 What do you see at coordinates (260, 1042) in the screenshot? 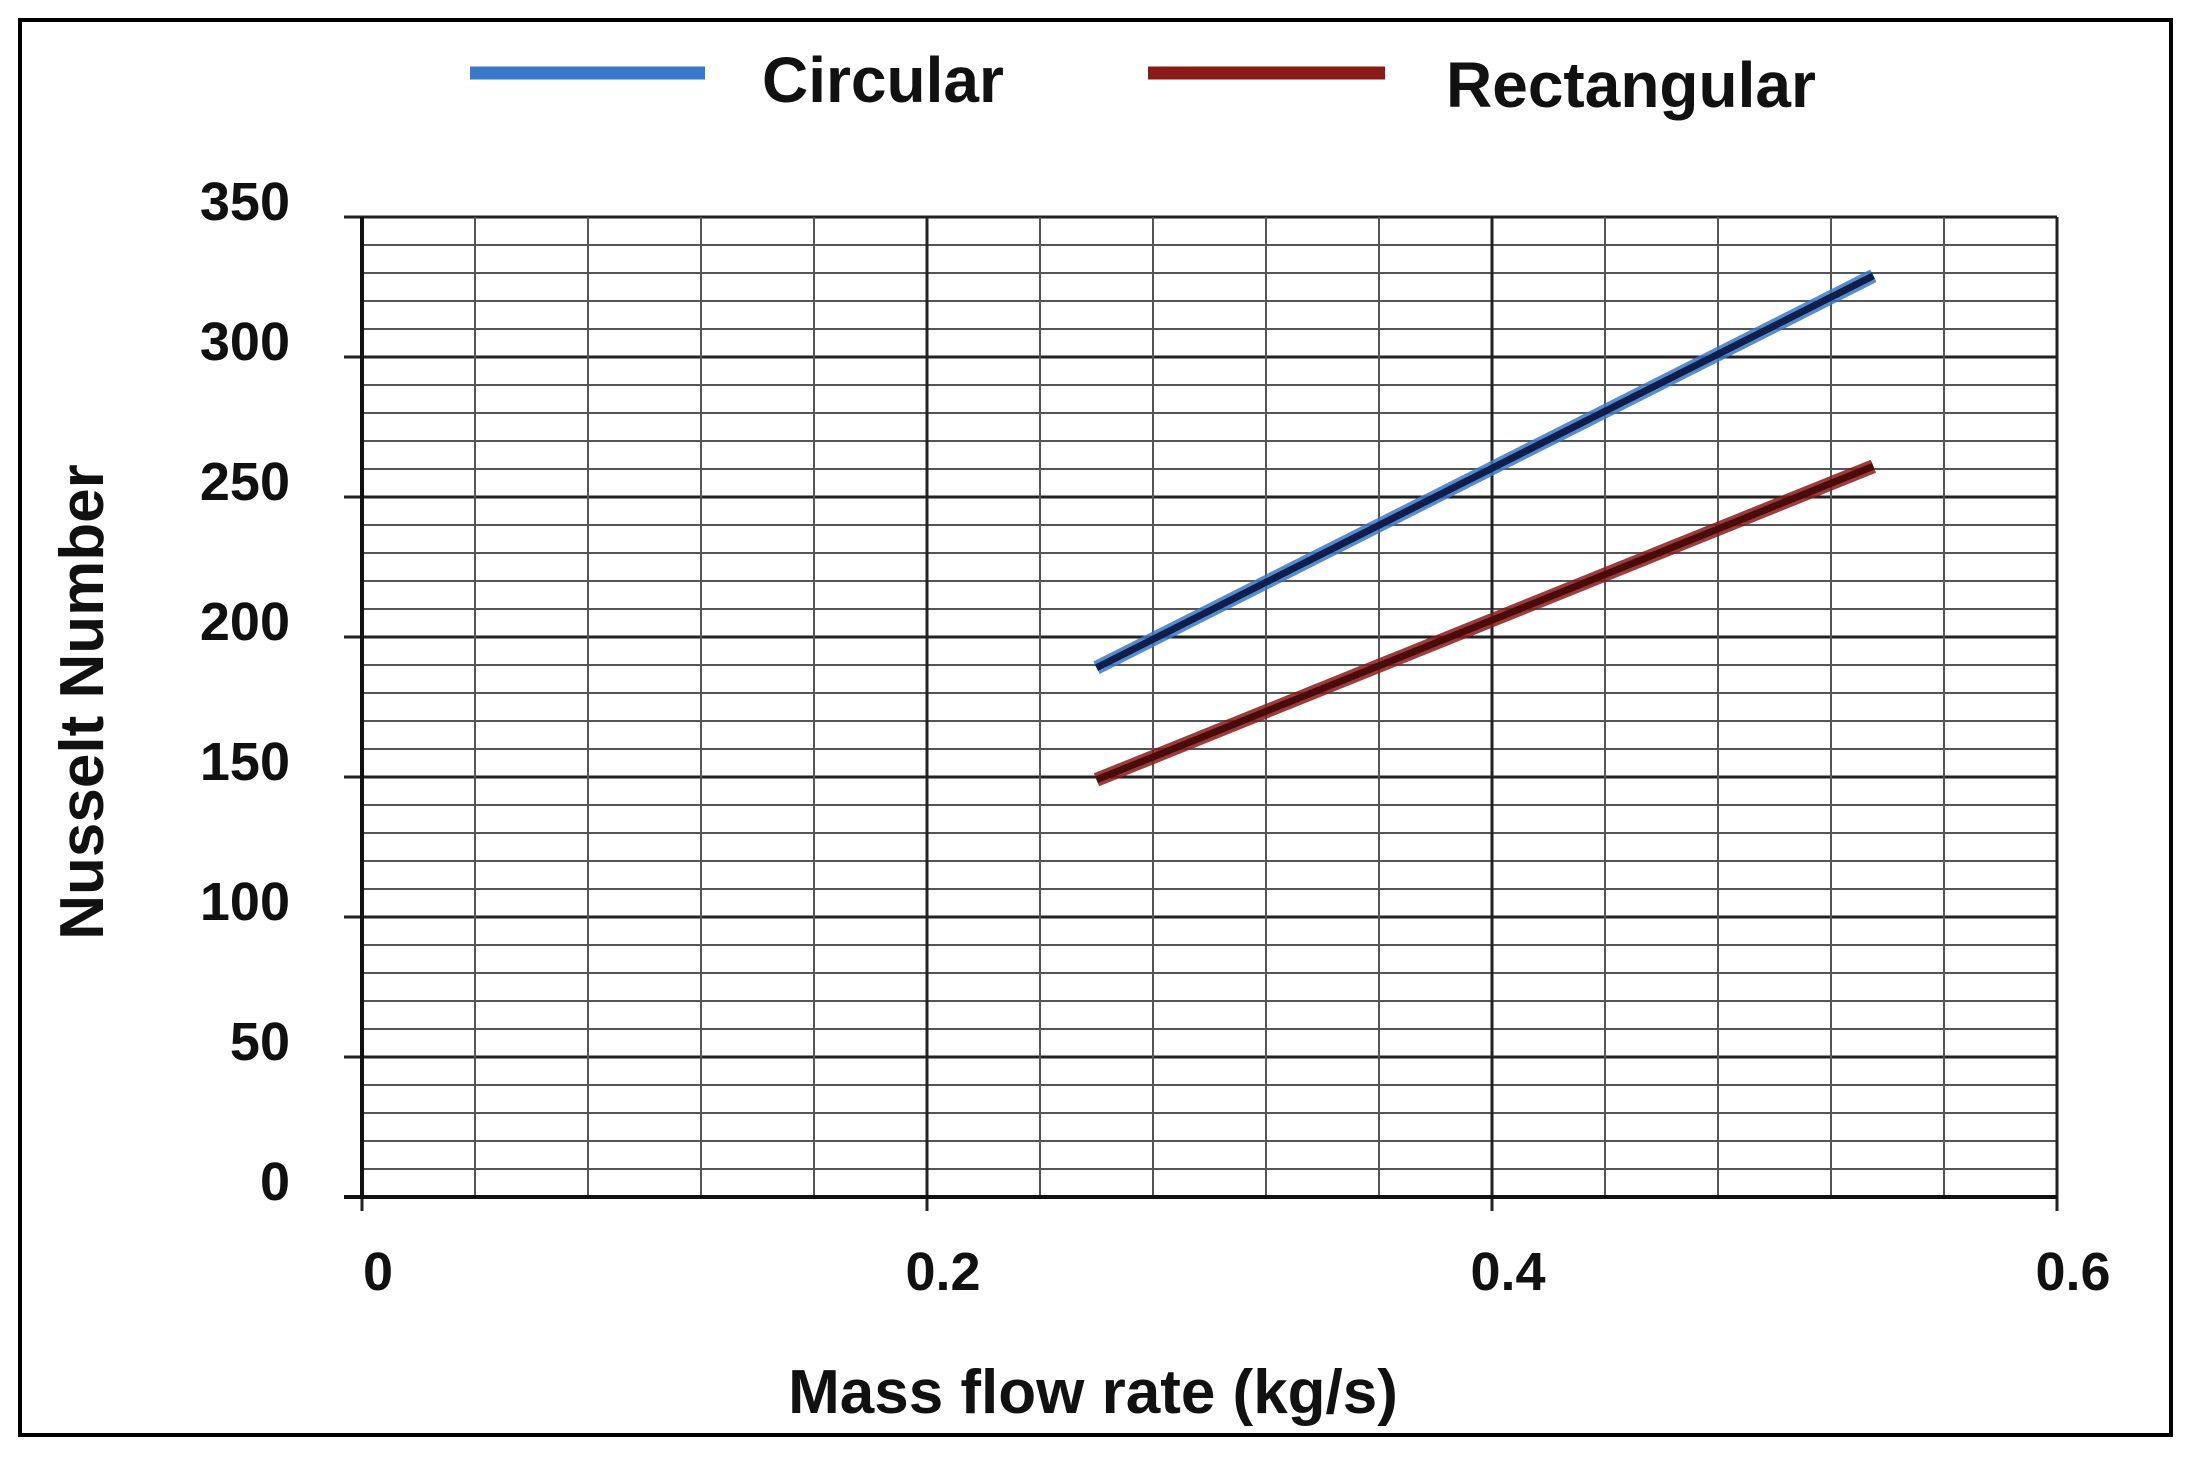
I see `y-tick-label: 50` at bounding box center [260, 1042].